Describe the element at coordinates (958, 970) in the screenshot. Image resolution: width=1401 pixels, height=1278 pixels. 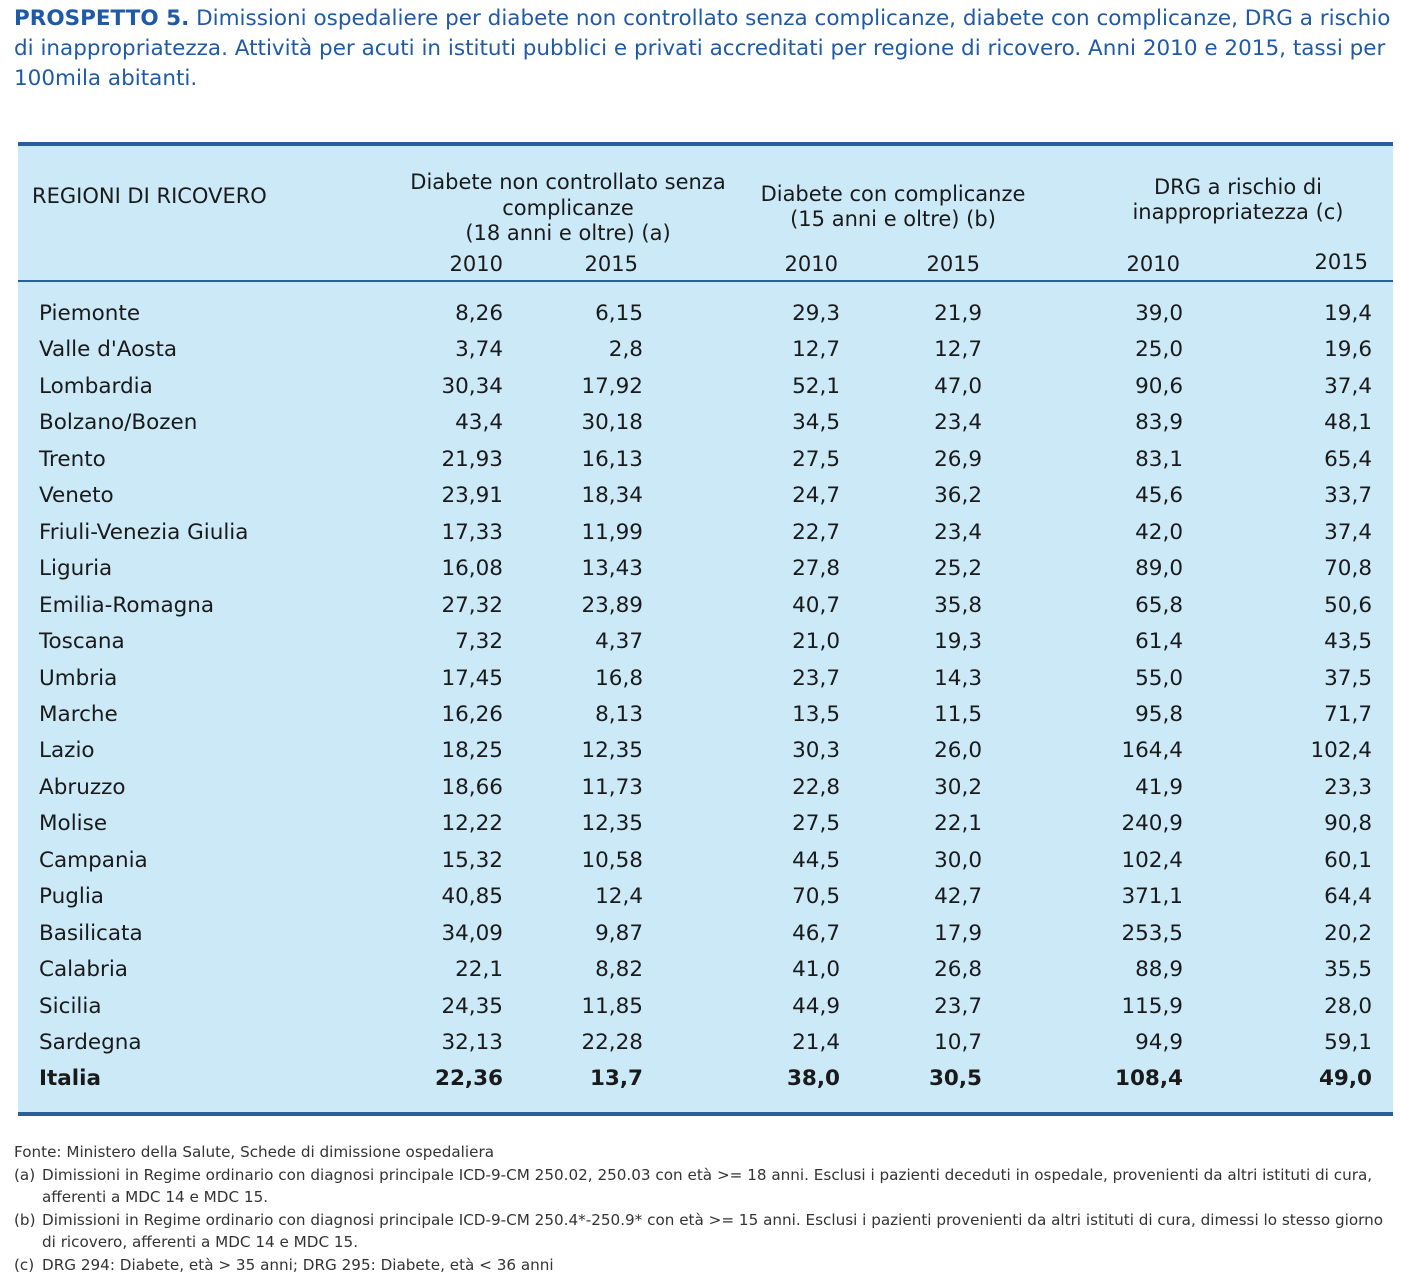
I see `value-cell: 26,8` at that location.